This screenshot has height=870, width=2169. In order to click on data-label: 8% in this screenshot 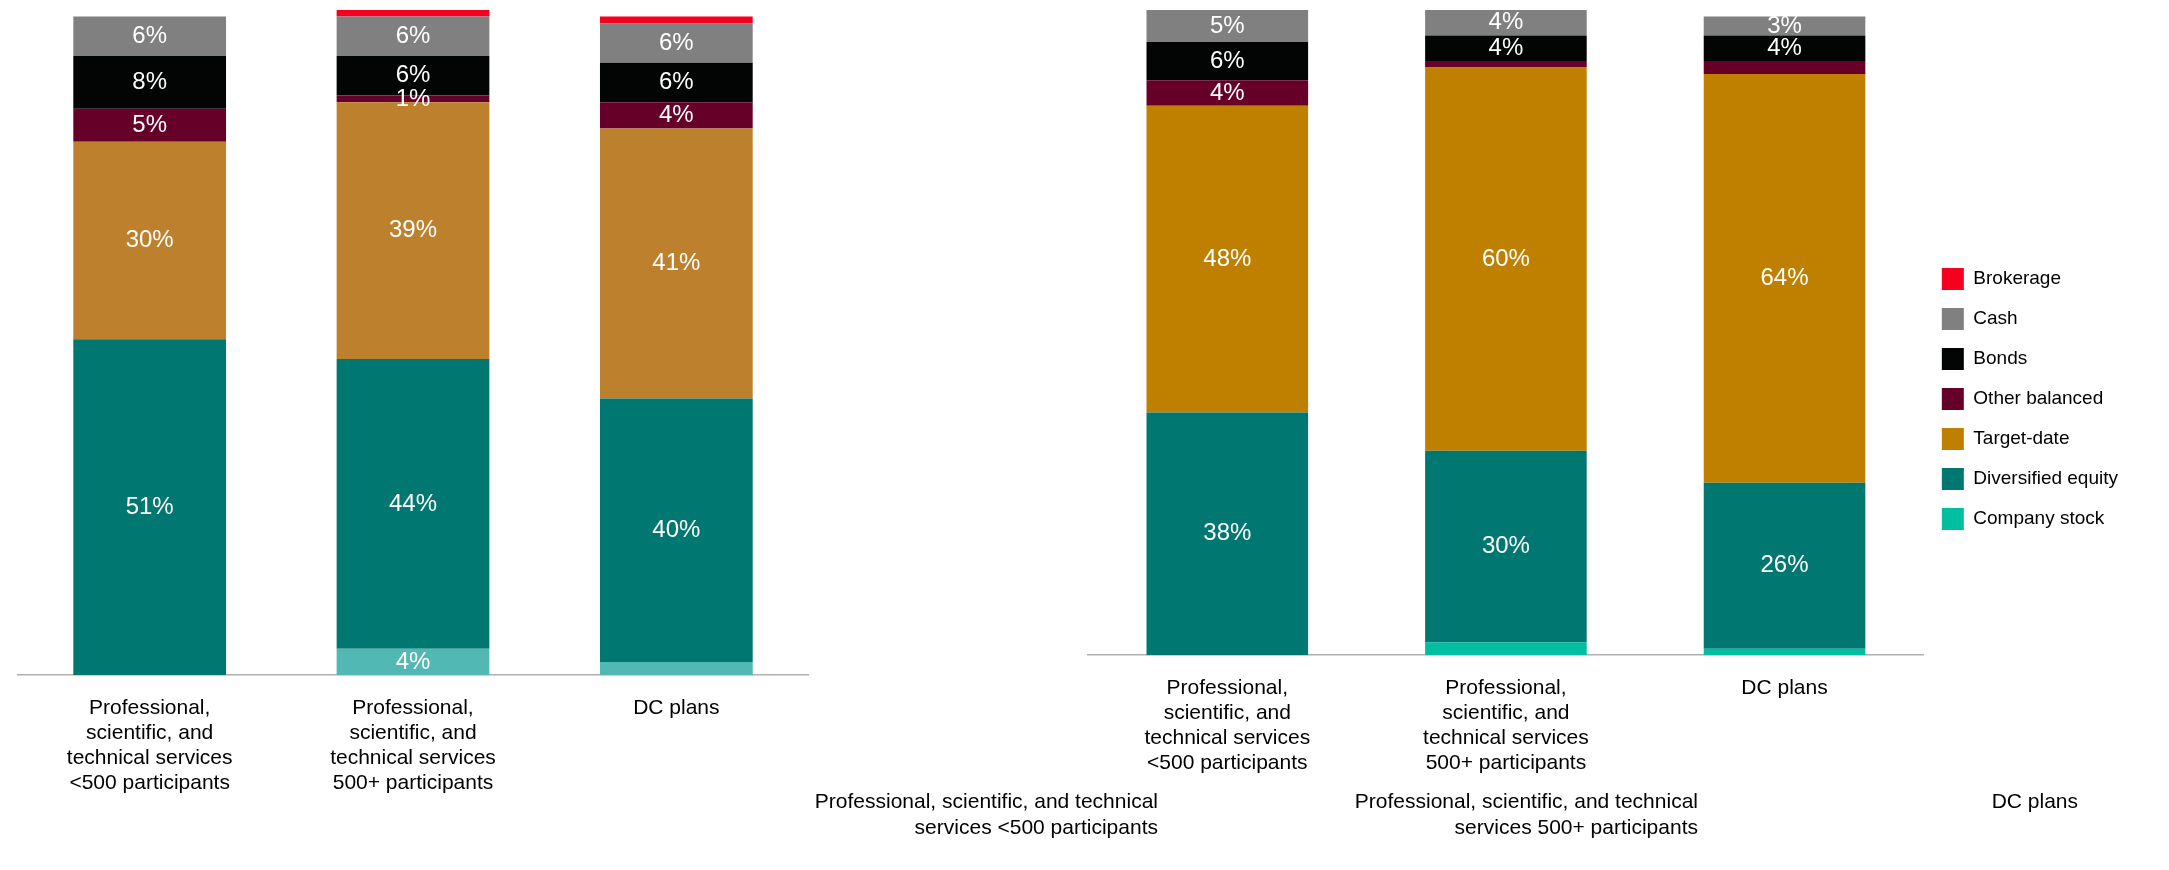, I will do `click(150, 81)`.